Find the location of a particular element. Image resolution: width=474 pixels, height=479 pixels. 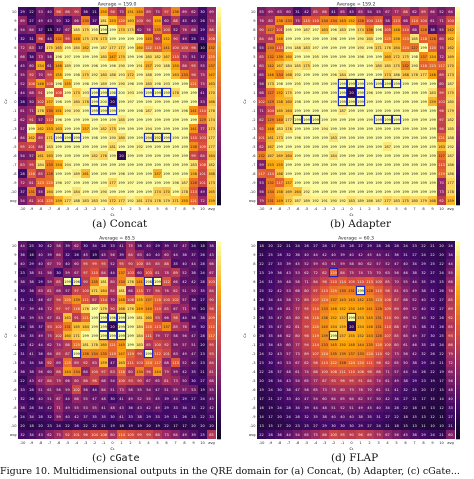

x-tick-label: -2 is located at coordinates (95, 443).